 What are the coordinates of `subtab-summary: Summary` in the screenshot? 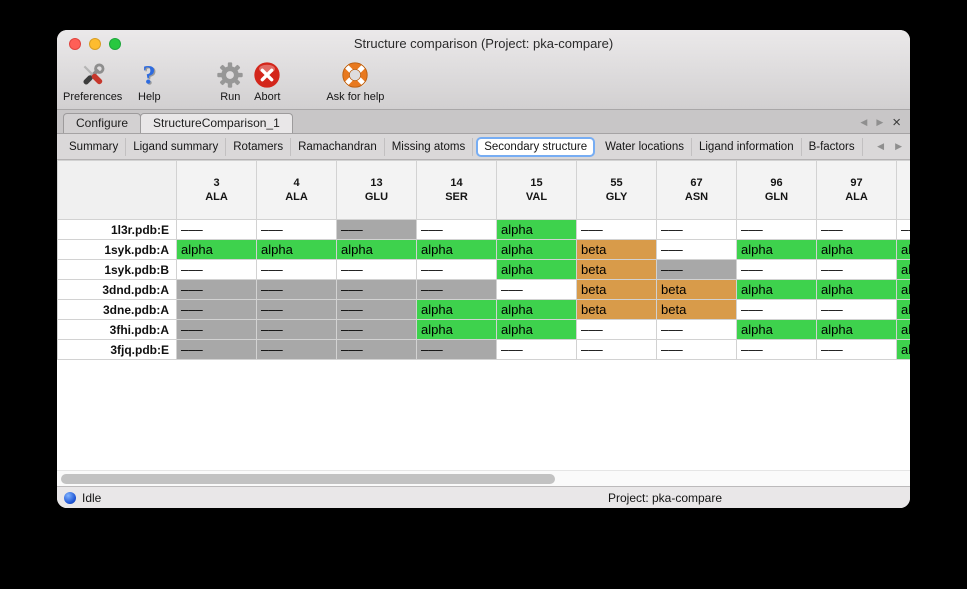 It's located at (94, 146).